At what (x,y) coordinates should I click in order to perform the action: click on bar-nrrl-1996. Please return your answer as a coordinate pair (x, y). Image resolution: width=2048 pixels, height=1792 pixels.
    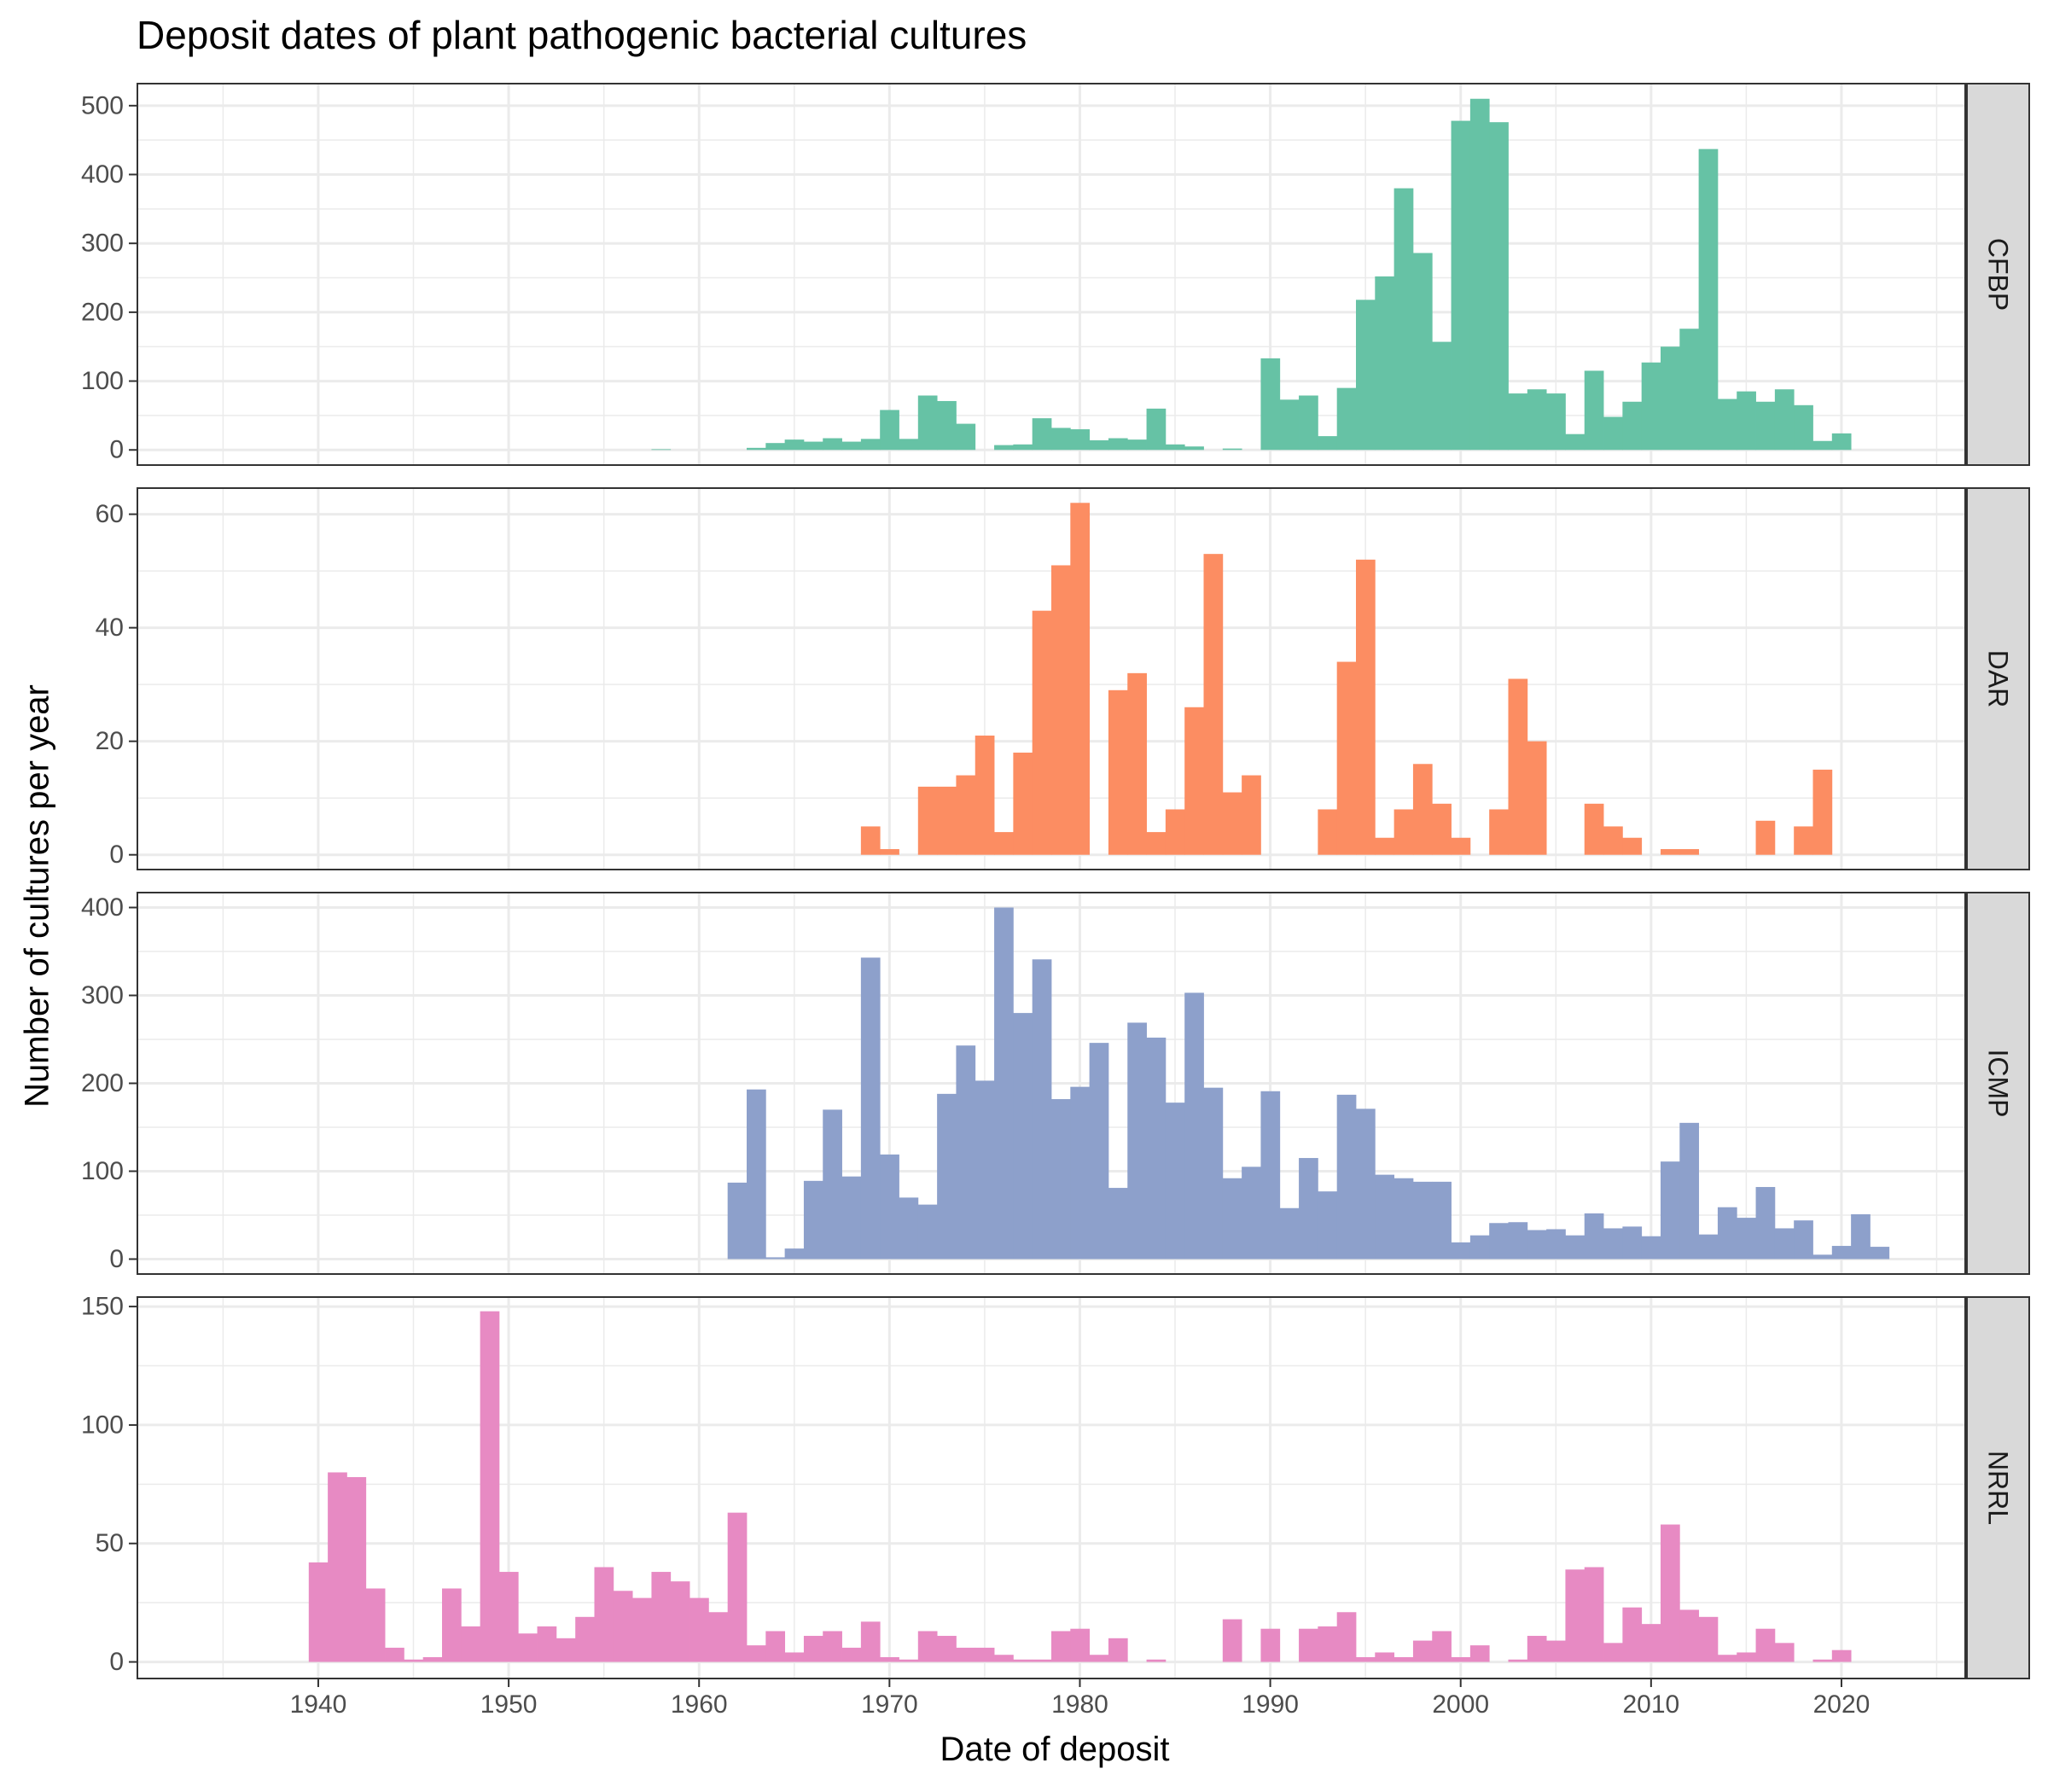
    Looking at the image, I should click on (1385, 1657).